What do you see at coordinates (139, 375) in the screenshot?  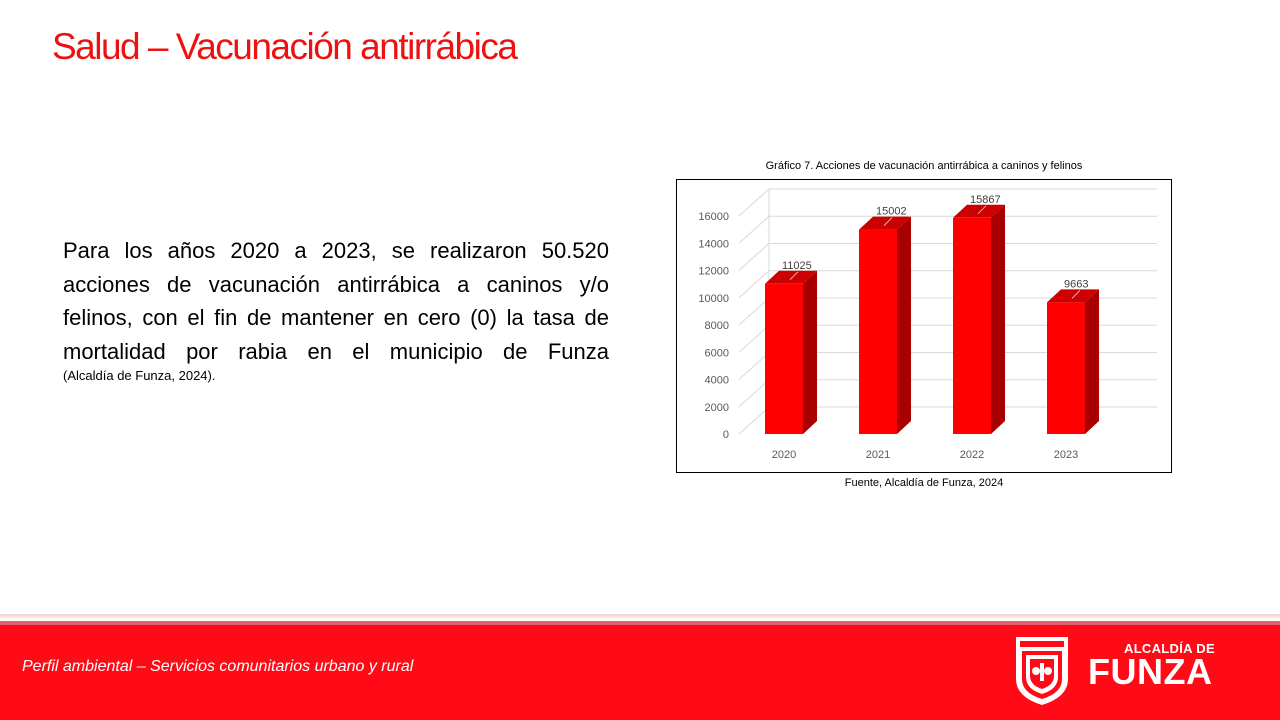 I see `citation: (Alcaldía de Funza, 2024).` at bounding box center [139, 375].